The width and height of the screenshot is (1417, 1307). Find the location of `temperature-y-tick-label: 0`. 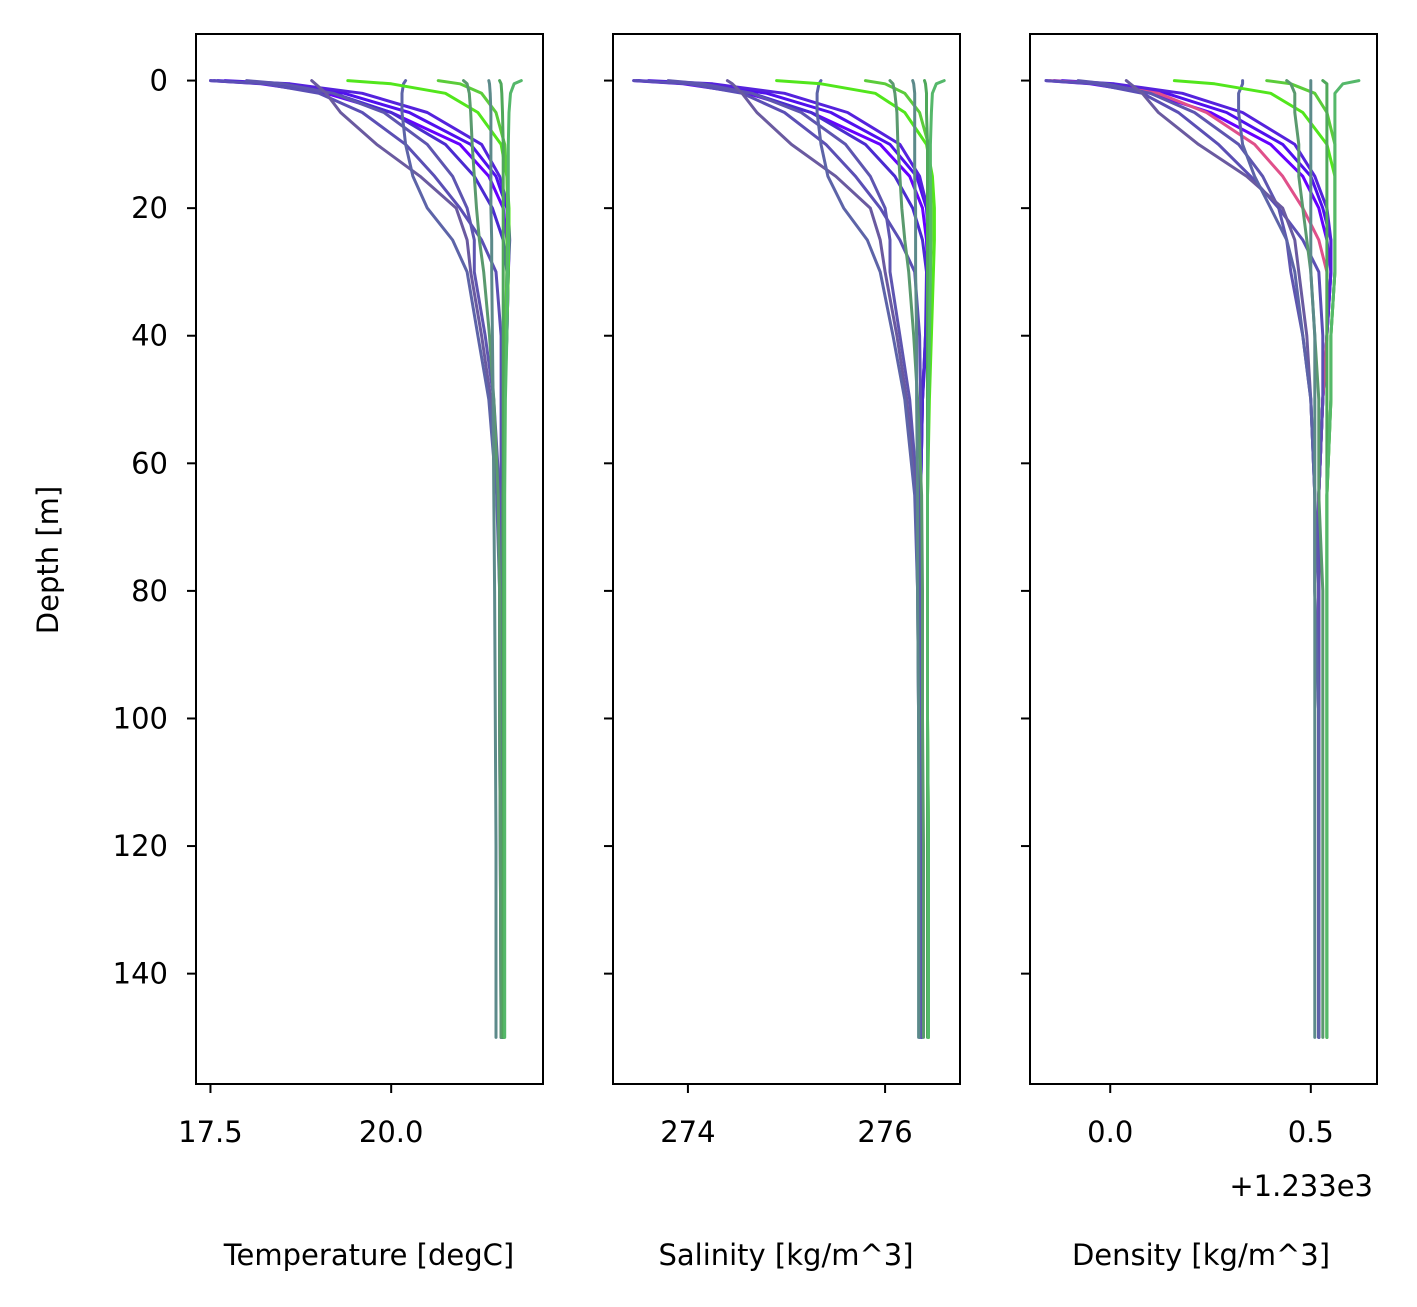

temperature-y-tick-label: 0 is located at coordinates (159, 81).